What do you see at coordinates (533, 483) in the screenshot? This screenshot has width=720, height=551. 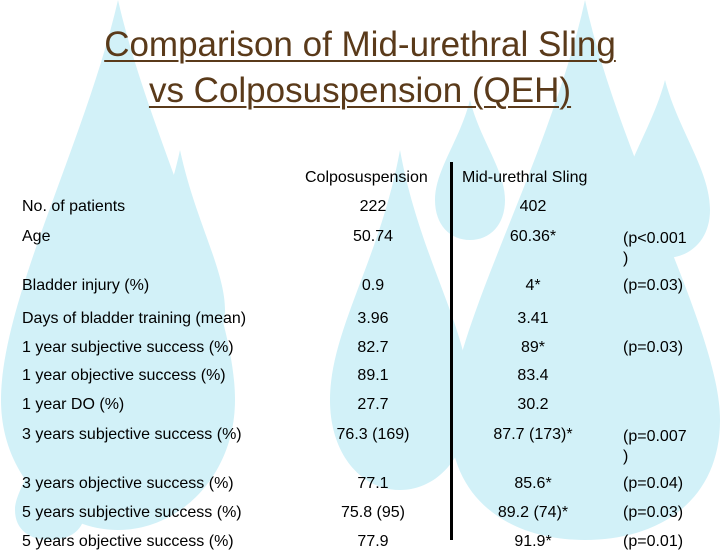 I see `mid-urethral-sling-value: 85.6*` at bounding box center [533, 483].